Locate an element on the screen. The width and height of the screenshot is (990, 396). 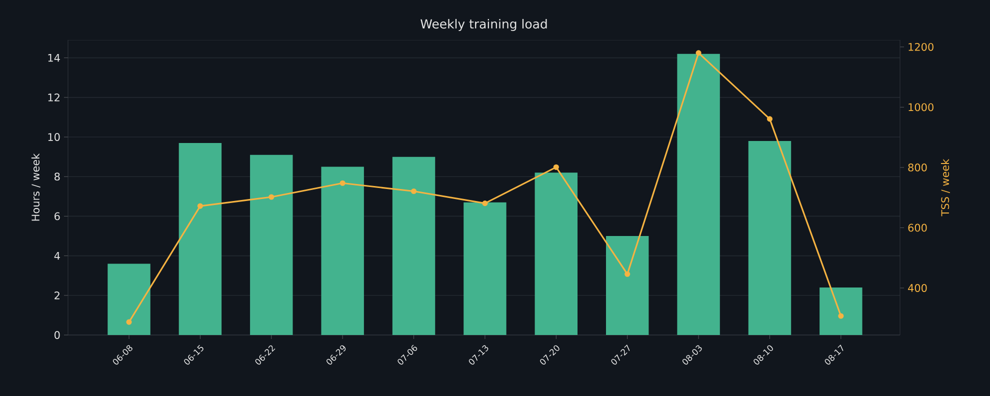
y-tick-label: 4 is located at coordinates (57, 256).